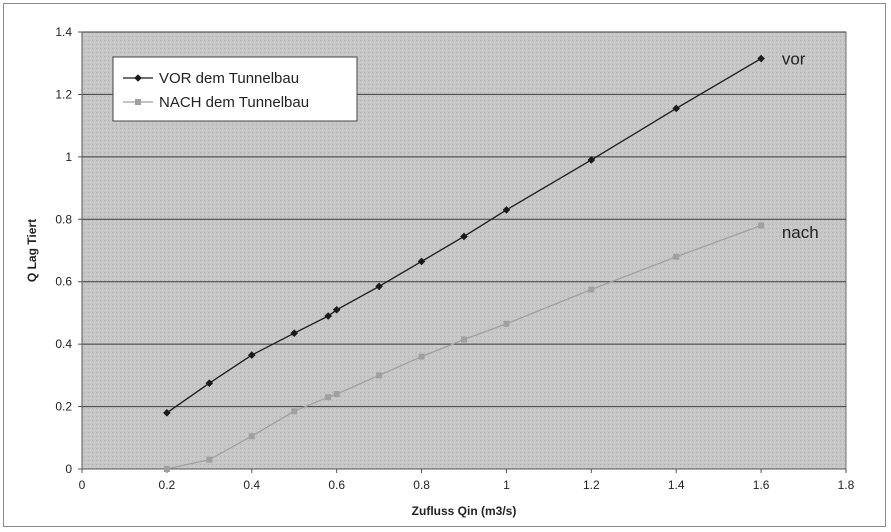  Describe the element at coordinates (846, 485) in the screenshot. I see `x-tick-label: 1.8` at that location.